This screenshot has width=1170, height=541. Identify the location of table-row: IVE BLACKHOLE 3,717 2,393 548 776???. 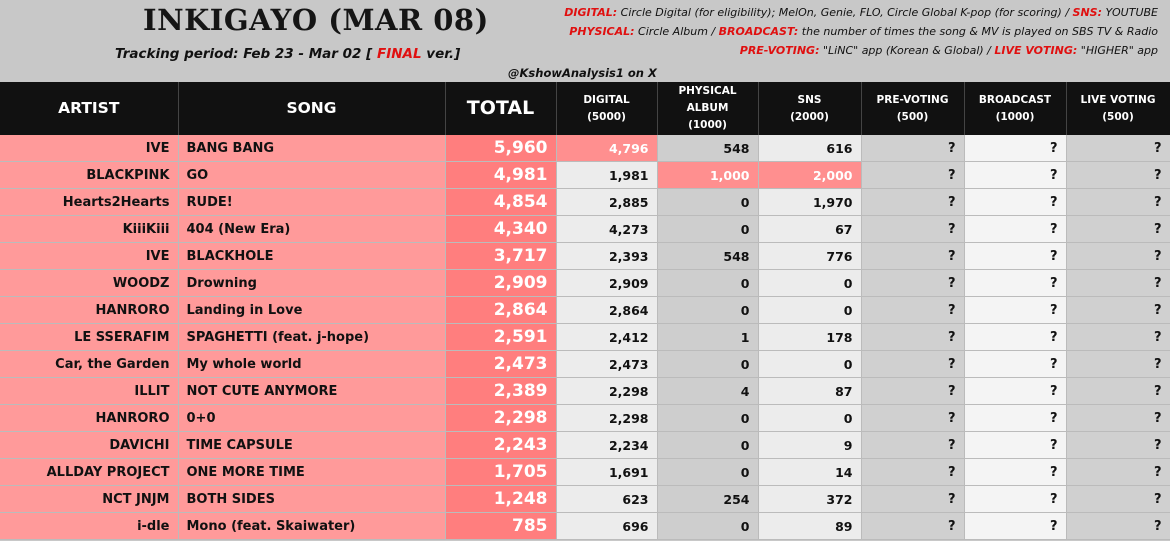
(585, 256).